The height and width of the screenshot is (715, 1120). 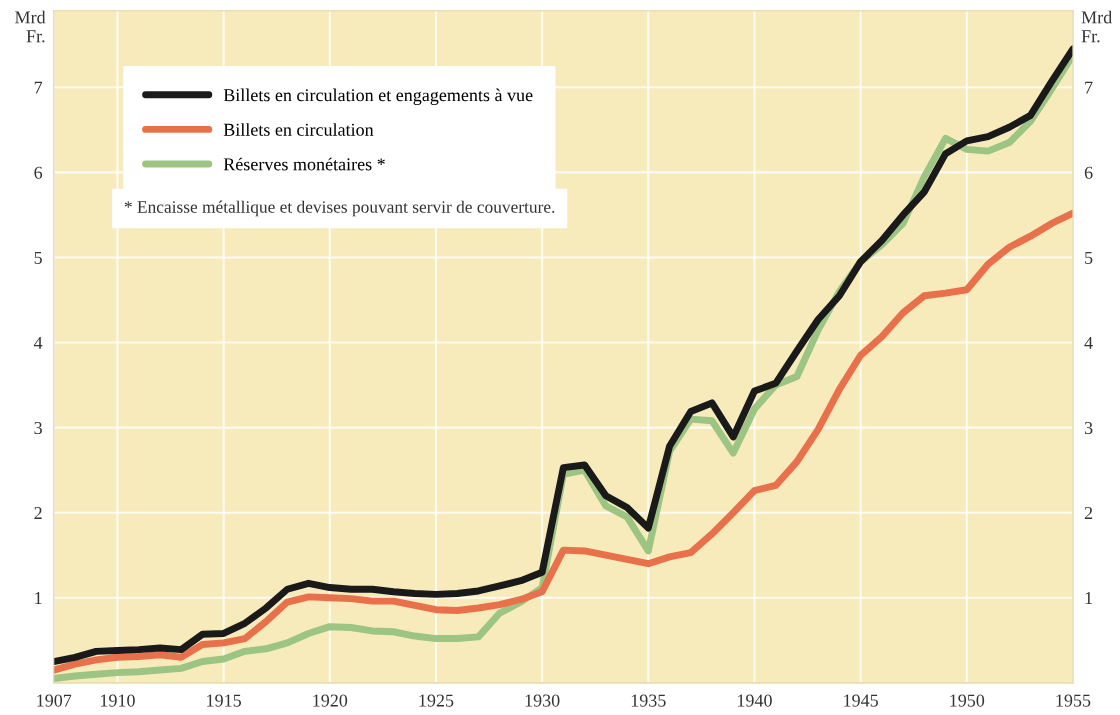 I want to click on y-tick-label: 4, so click(x=38, y=342).